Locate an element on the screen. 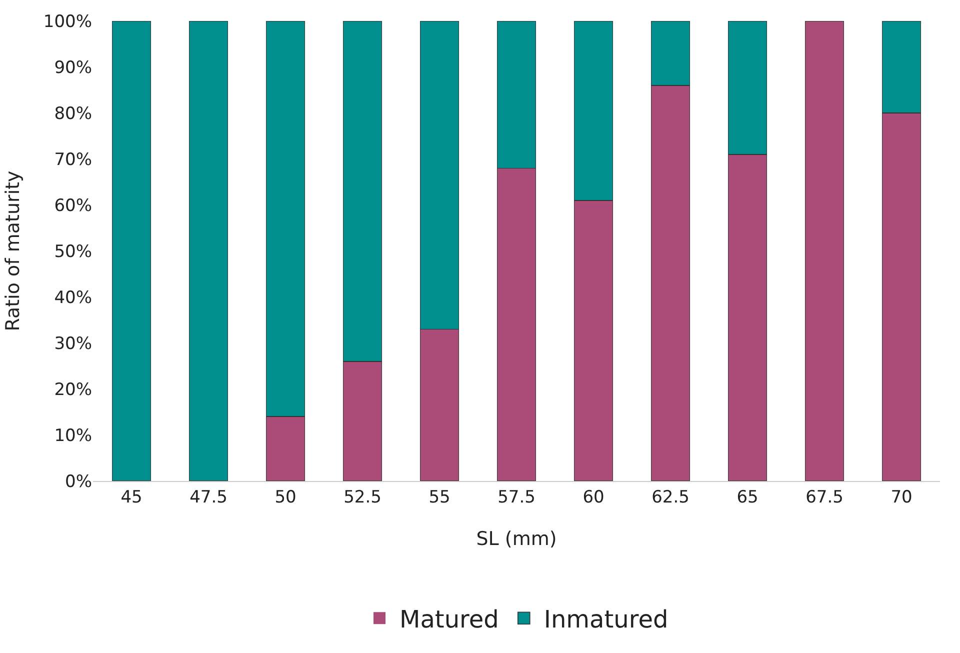  x-tick-label: 70 is located at coordinates (901, 497).